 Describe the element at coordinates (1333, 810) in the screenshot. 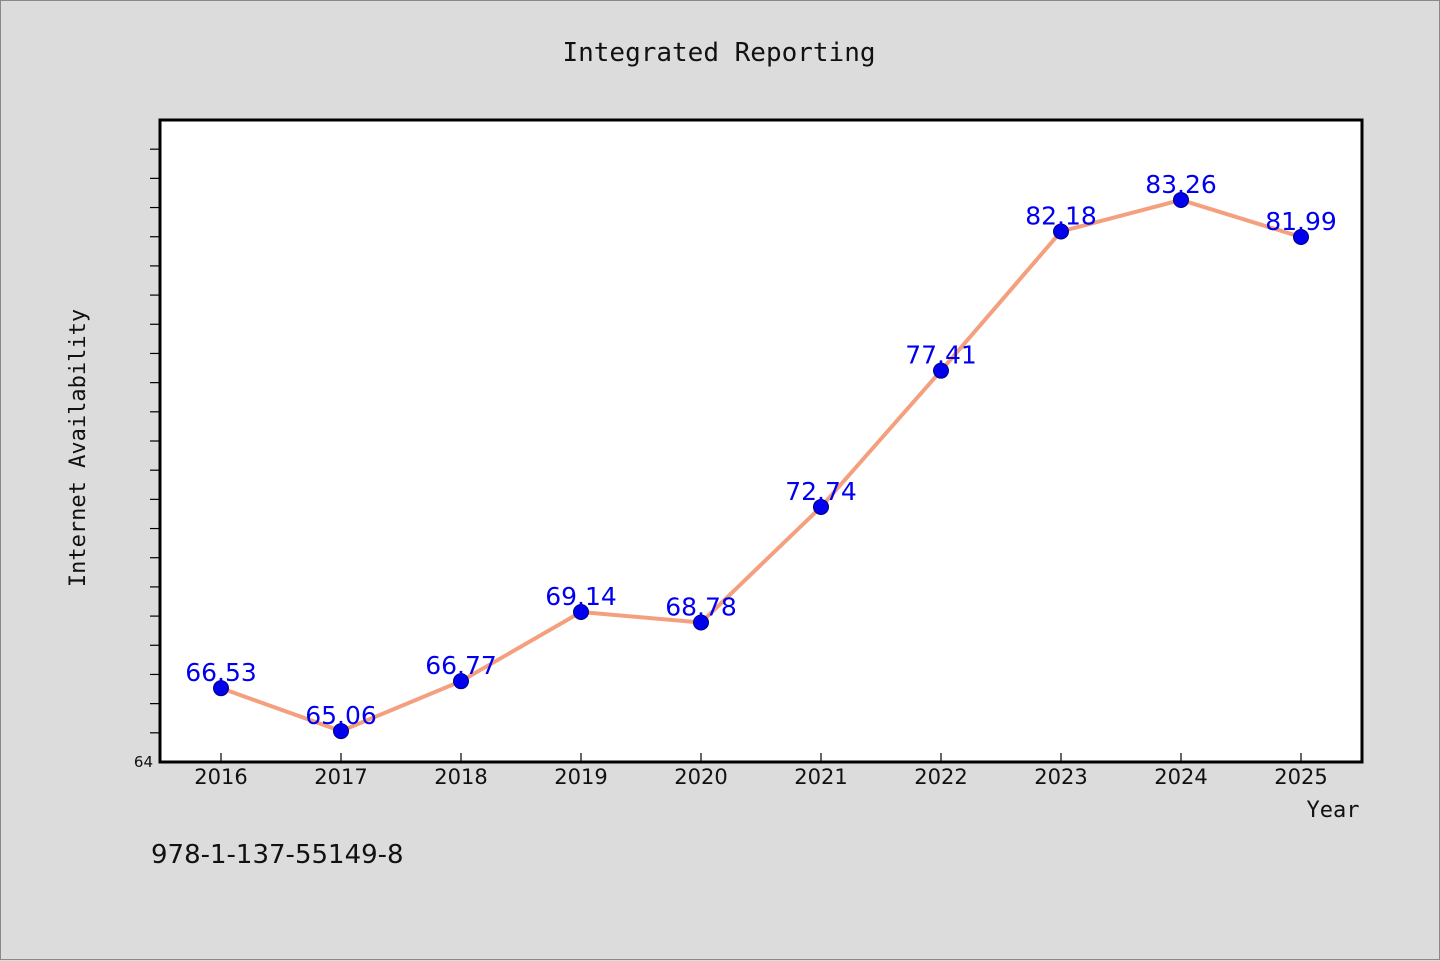

I see `x-axis-title: Year` at that location.